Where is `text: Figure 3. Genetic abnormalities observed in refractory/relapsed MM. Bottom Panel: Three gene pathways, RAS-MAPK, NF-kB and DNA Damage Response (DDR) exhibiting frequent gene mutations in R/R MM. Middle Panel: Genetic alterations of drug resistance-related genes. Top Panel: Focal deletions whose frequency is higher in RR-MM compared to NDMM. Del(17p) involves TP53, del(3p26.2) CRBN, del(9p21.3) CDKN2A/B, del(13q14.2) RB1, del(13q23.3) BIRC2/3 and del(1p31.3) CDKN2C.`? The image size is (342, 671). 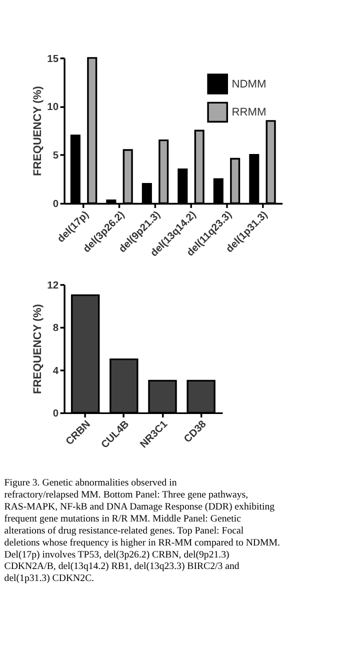
text: Figure 3. Genetic abnormalities observed in refractory/relapsed MM. Bottom Panel: Three gene pathways, RAS-MAPK, NF-kB and DNA Damage Response (DDR) exhibiting frequent gene mutations in R/R MM. Middle Panel: Genetic alterations of drug resistance-related genes. Top Panel: Focal deletions whose frequency is higher in RR-MM compared to NDMM. Del(17p) involves TP53, del(3p26.2) CRBN, del(9p21.3) CDKN2A/B, del(13q14.2) RB1, del(13q23.3) BIRC2/3 and del(1p31.3) CDKN2C. is located at coordinates (142, 530).